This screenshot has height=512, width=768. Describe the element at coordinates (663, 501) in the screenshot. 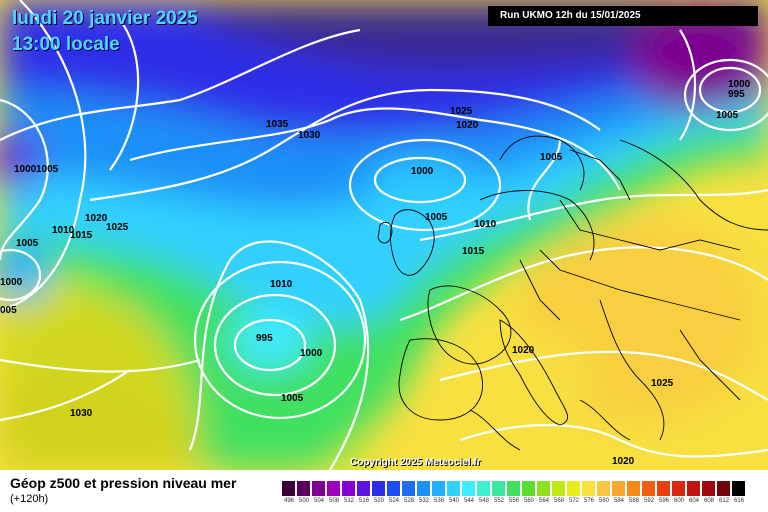

I see `scale-label: 596` at that location.